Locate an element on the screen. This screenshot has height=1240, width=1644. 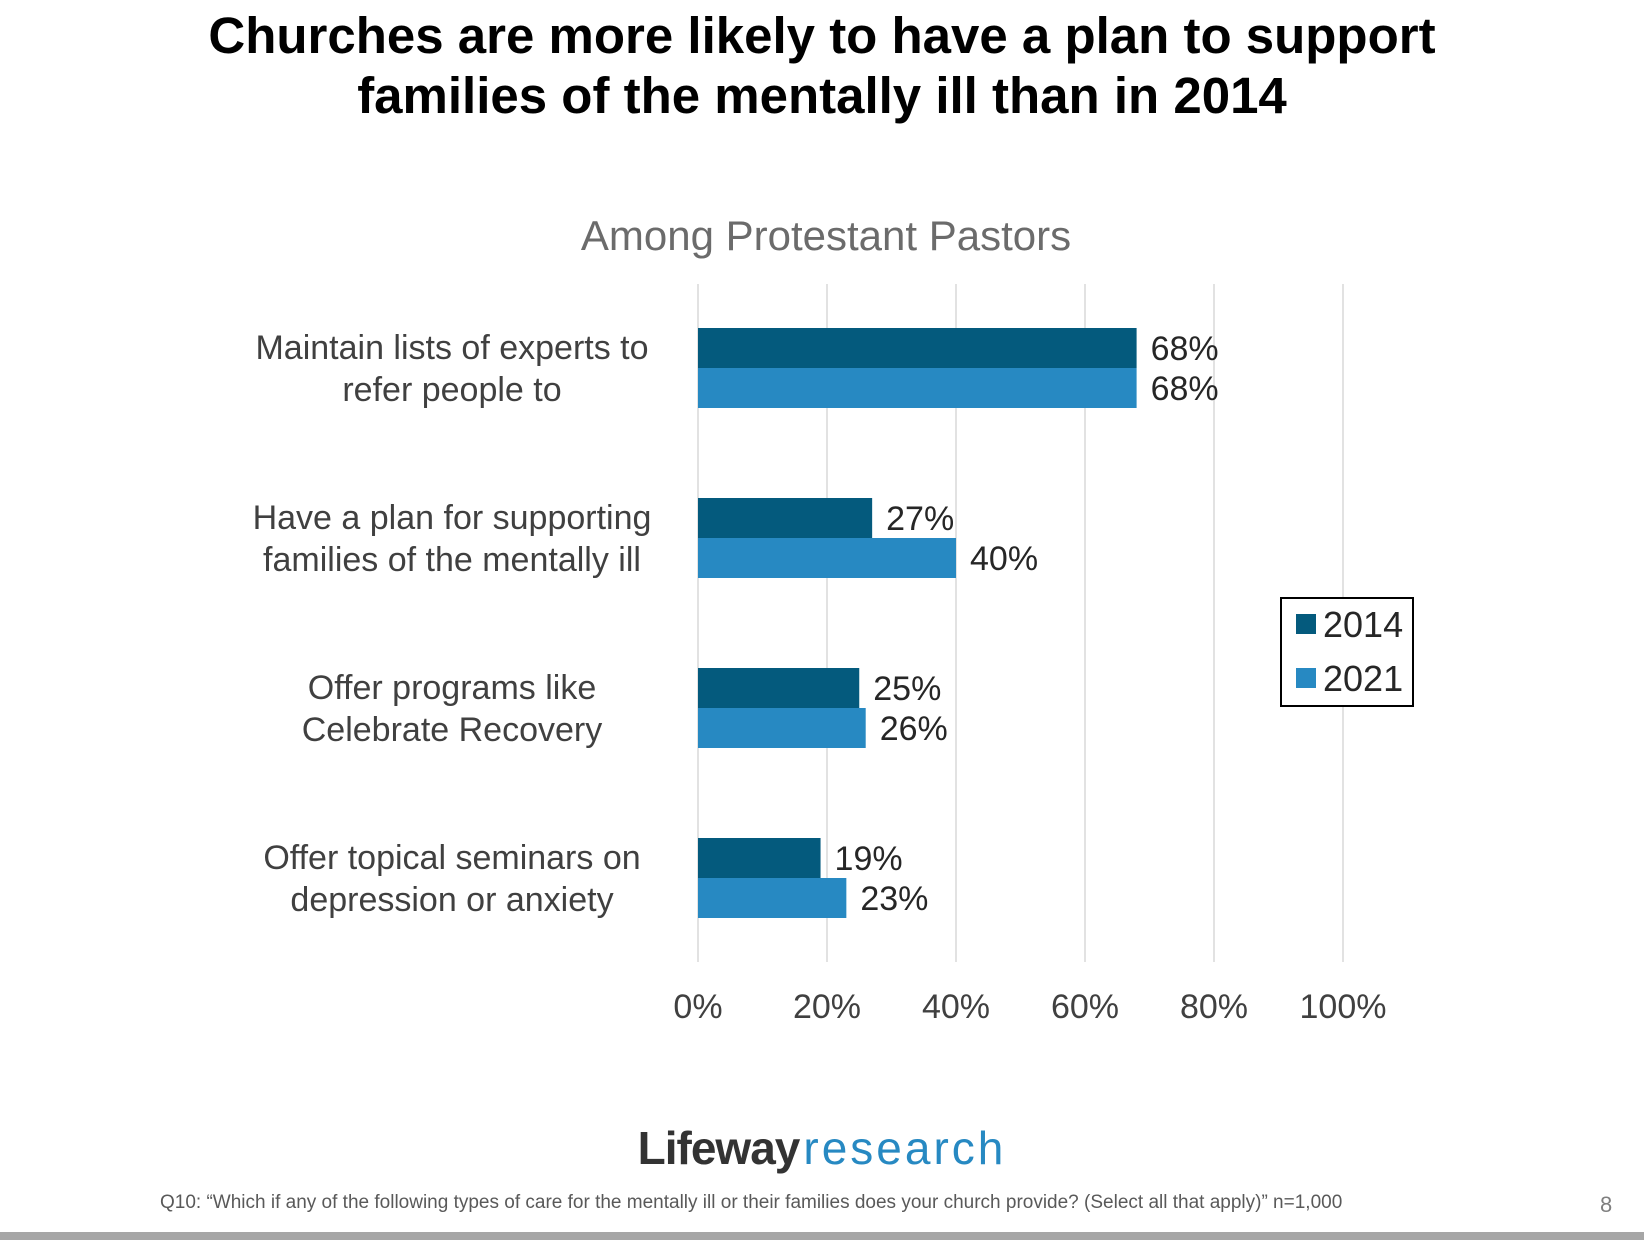
x-tick-label-60: 60% is located at coordinates (1085, 1007).